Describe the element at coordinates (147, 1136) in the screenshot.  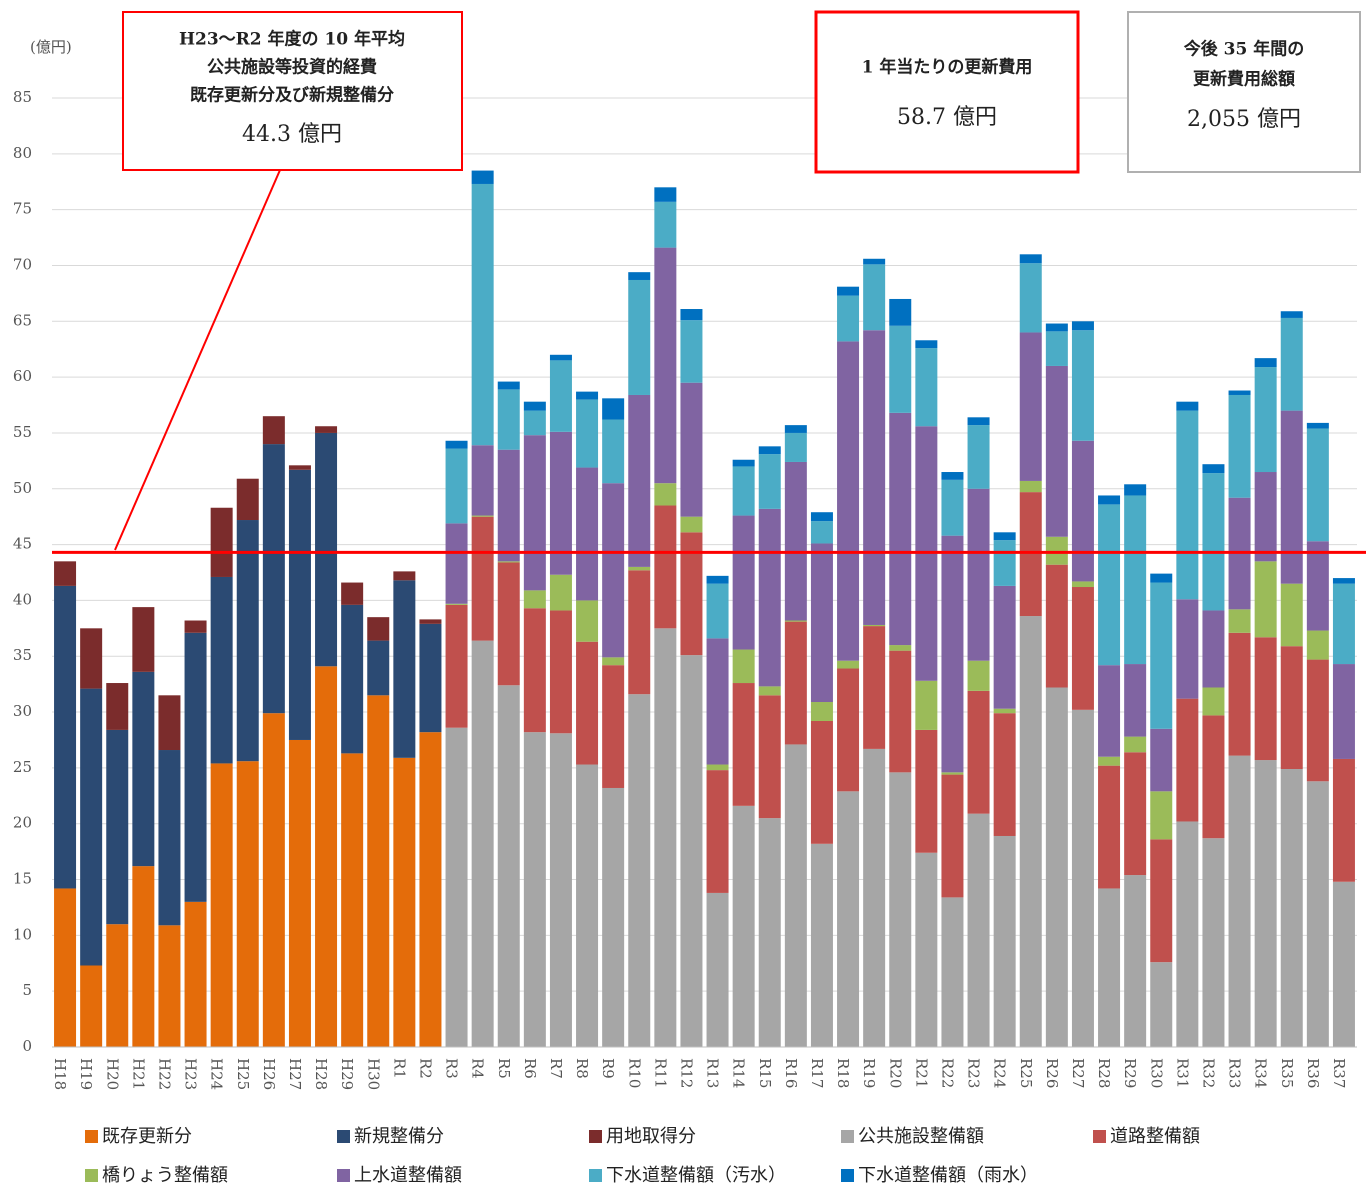
I see `legend-label: 既存更新分` at that location.